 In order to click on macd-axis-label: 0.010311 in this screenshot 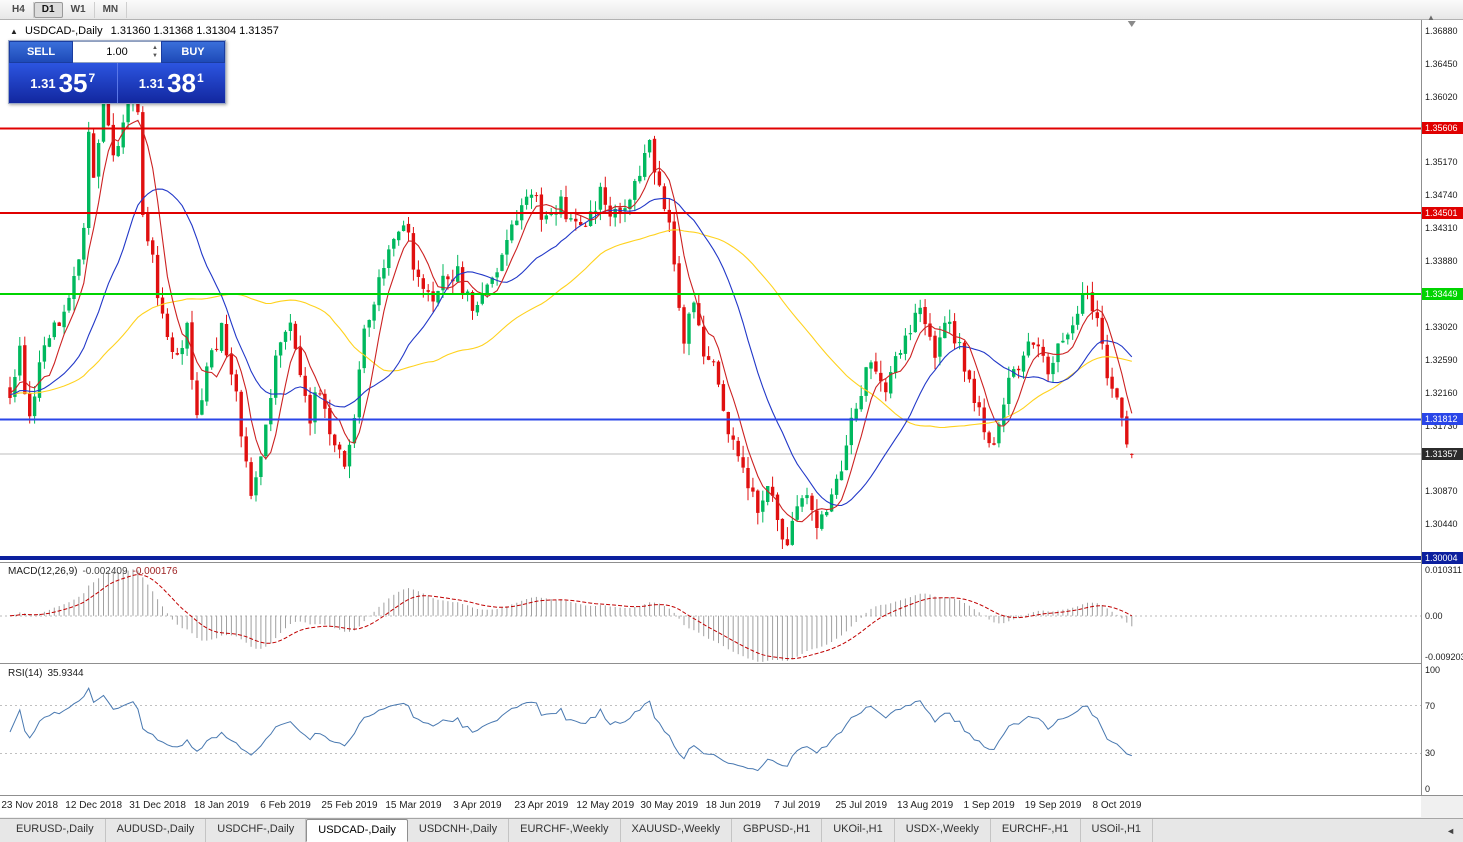, I will do `click(1443, 570)`.